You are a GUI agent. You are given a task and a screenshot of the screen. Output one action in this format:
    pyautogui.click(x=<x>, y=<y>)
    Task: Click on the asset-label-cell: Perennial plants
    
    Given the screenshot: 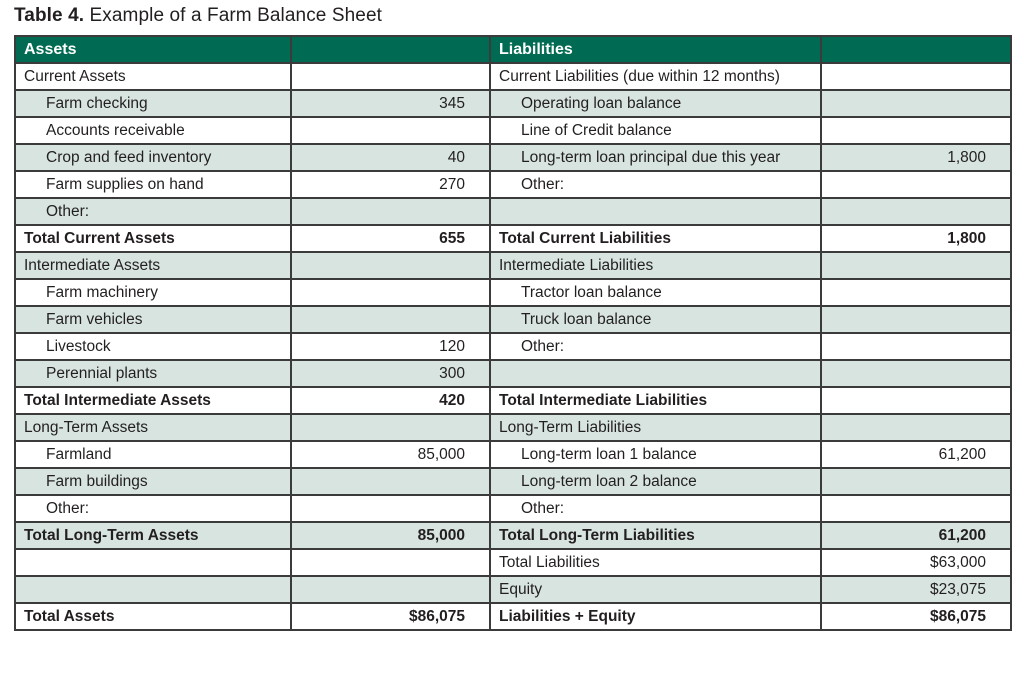 What is the action you would take?
    pyautogui.click(x=153, y=373)
    